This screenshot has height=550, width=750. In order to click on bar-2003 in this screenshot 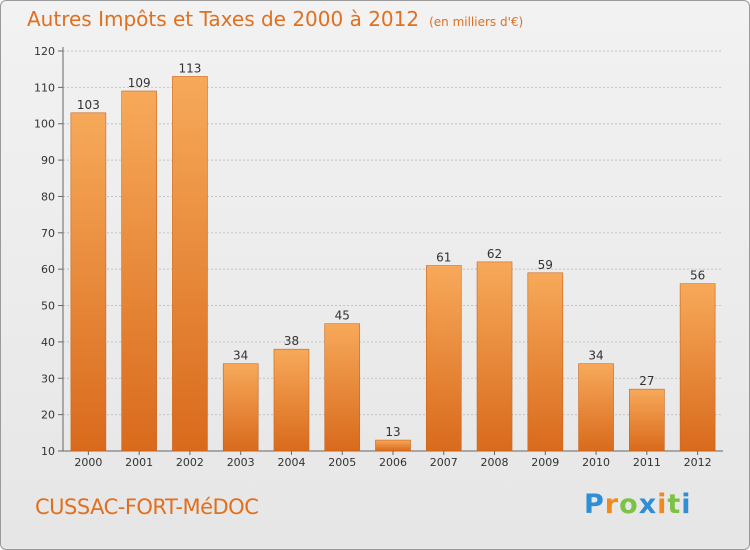, I will do `click(240, 407)`.